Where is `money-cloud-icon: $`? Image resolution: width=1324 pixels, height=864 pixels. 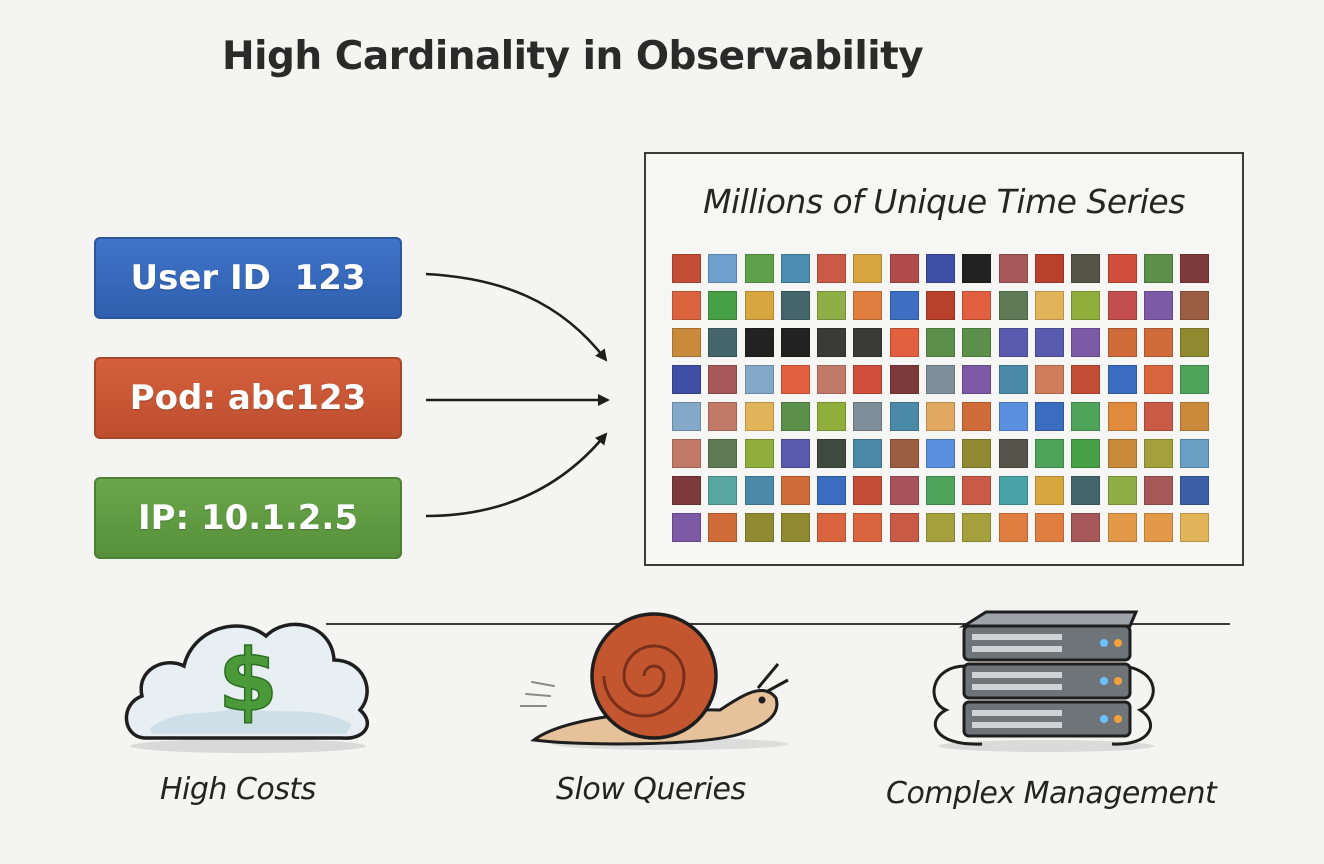 money-cloud-icon: $ is located at coordinates (249, 684).